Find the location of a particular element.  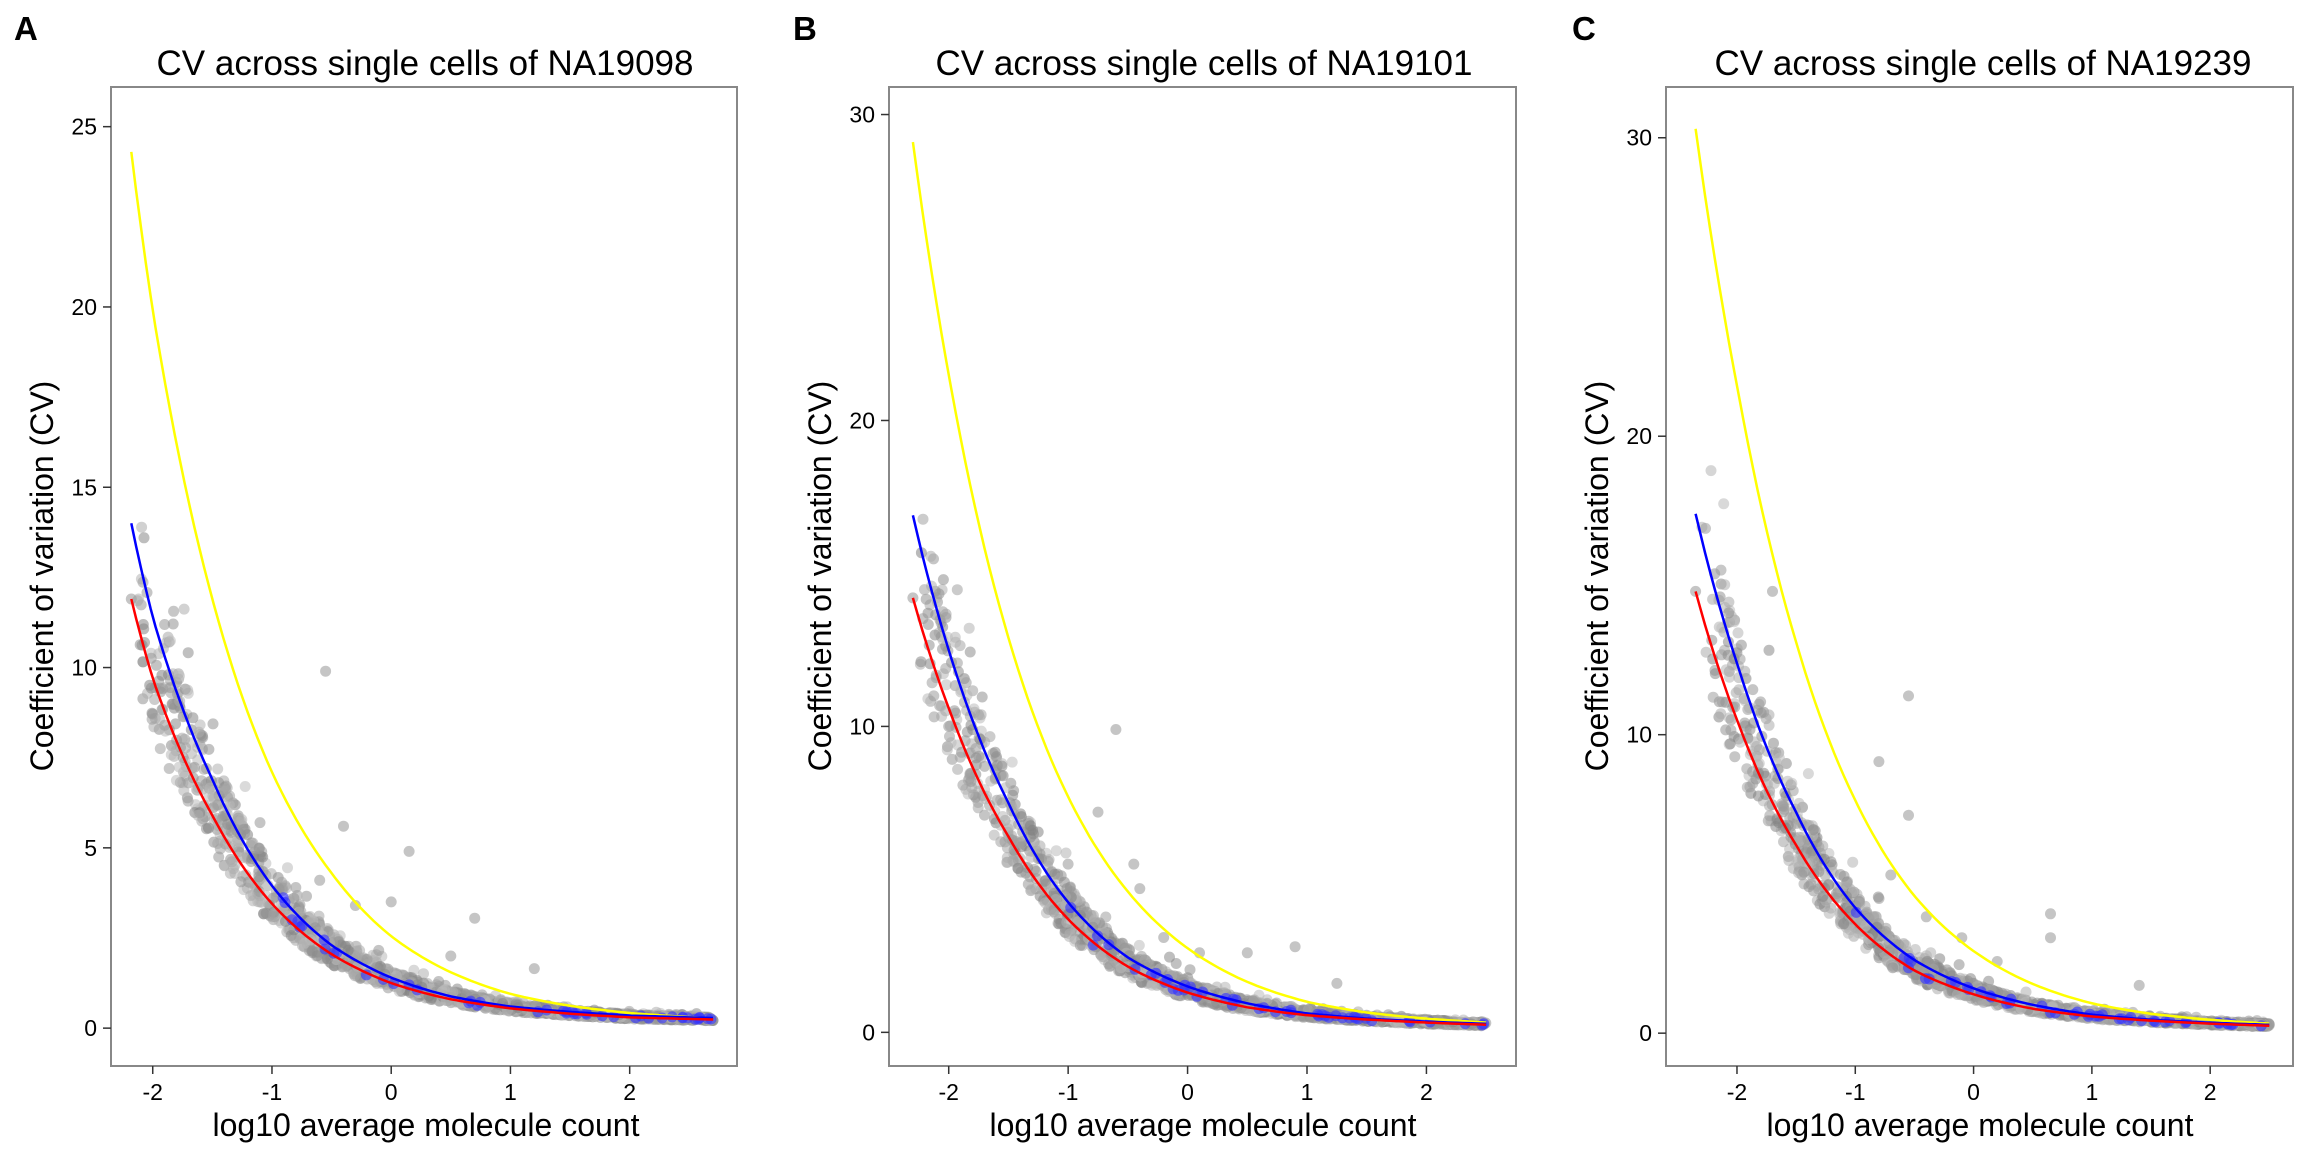

y-tick-label: 15 is located at coordinates (84, 487).